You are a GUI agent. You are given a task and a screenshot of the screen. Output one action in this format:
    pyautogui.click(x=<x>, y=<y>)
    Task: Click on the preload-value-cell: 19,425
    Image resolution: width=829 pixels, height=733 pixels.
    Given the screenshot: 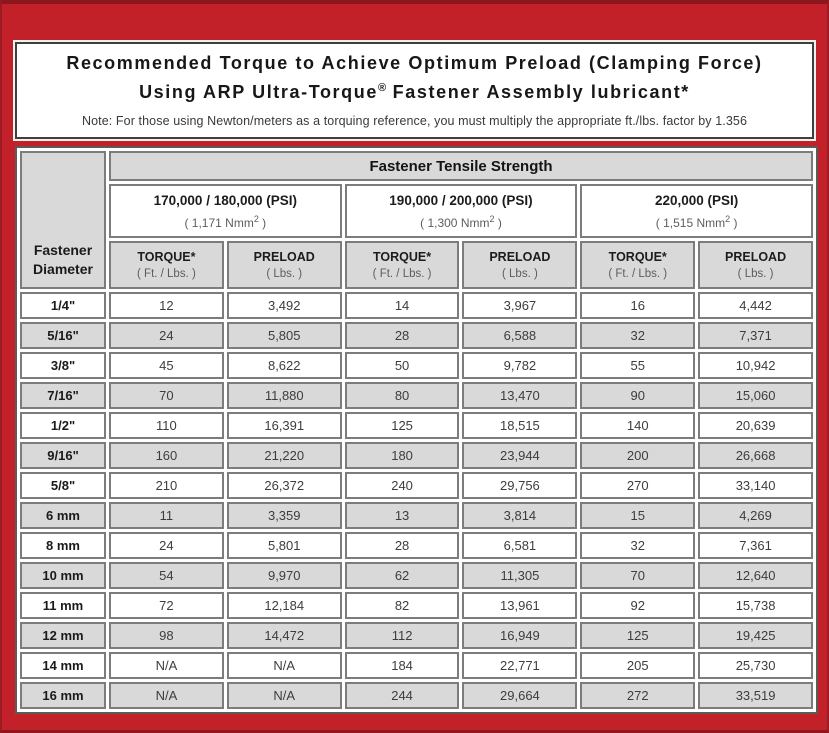 What is the action you would take?
    pyautogui.click(x=755, y=635)
    